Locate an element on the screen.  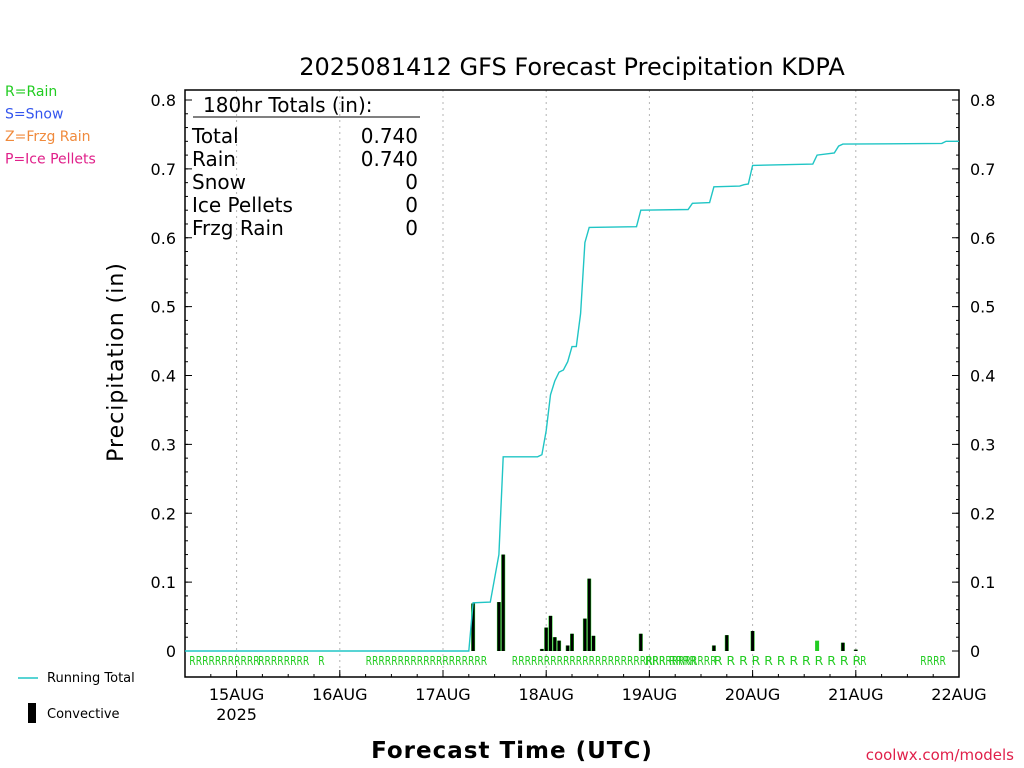
ptype-marker: RRR RRRR is located at coordinates (670, 661).